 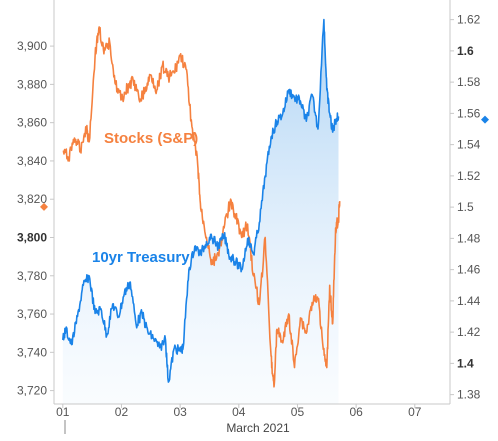 What do you see at coordinates (63, 412) in the screenshot?
I see `x-tick-label: 01` at bounding box center [63, 412].